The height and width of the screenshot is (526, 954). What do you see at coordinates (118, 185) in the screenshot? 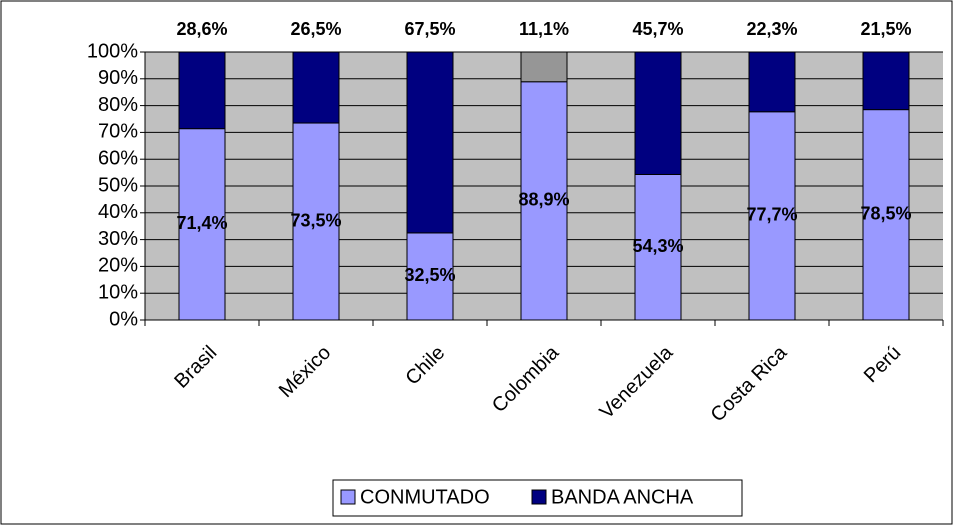
I see `y-tick-label: 50%` at bounding box center [118, 185].